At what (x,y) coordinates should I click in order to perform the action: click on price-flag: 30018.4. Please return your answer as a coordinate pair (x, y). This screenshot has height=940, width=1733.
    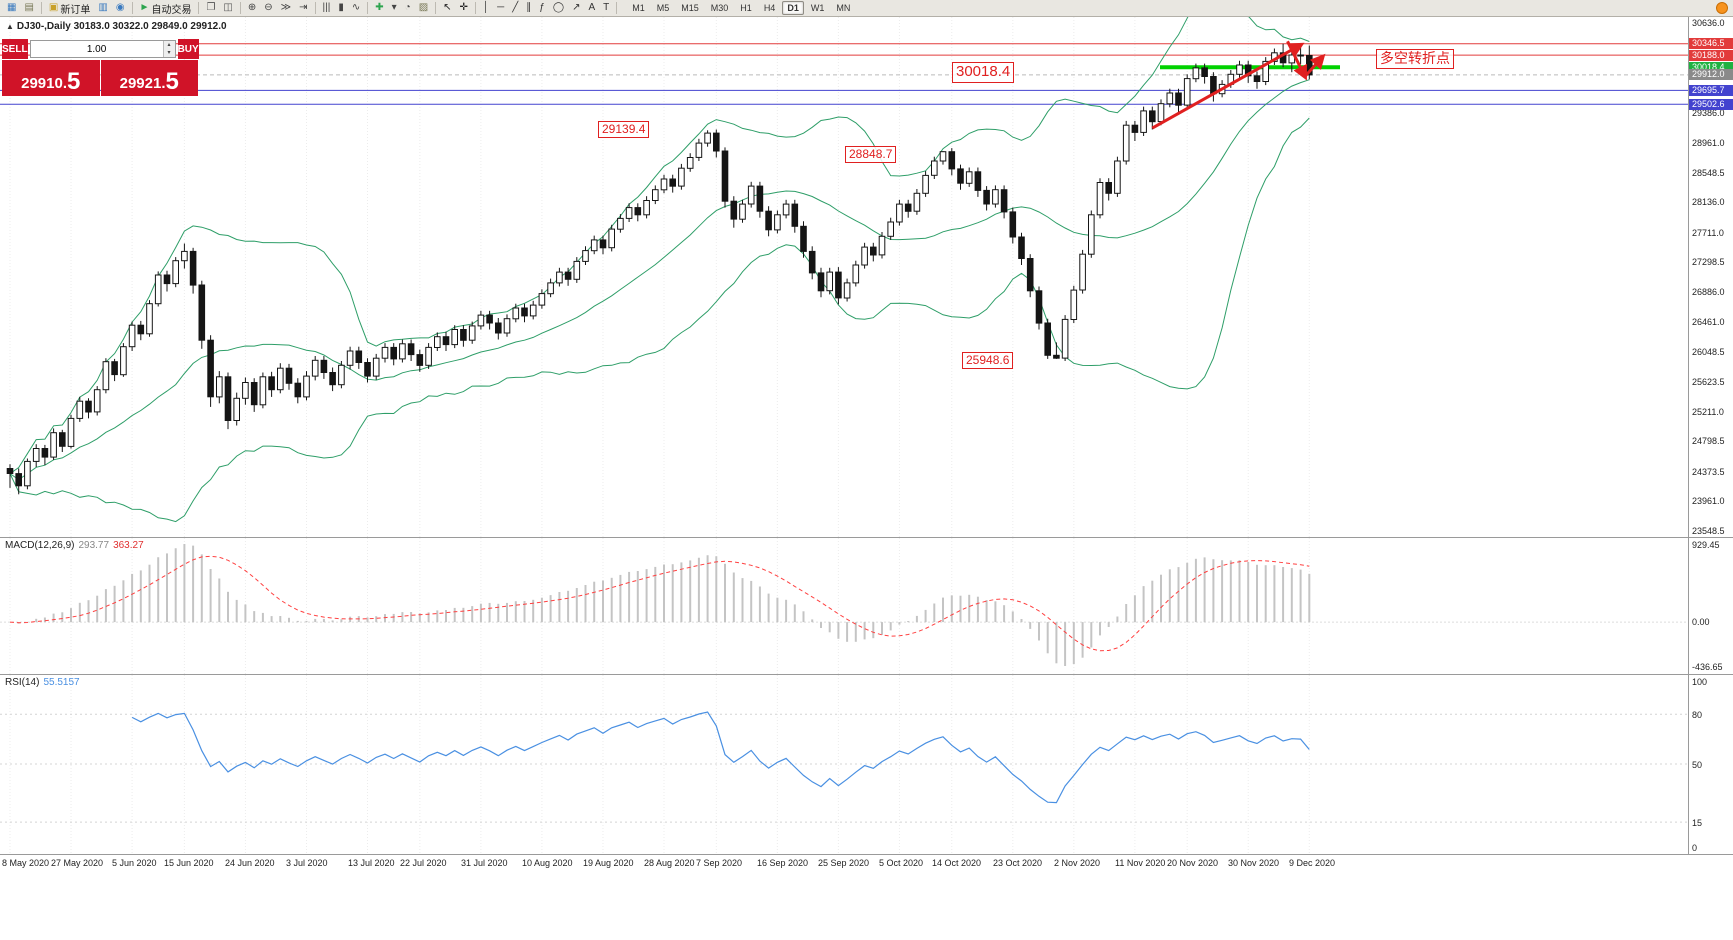
    Looking at the image, I should click on (1711, 67).